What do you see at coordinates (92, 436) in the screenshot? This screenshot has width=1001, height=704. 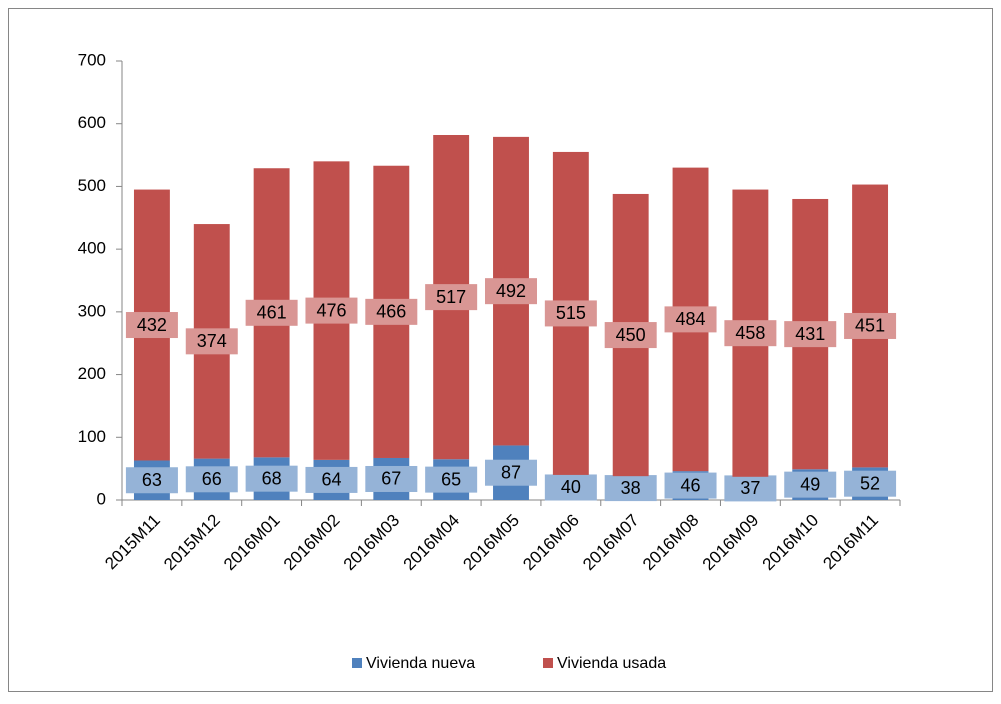 I see `y-tick-label: 100` at bounding box center [92, 436].